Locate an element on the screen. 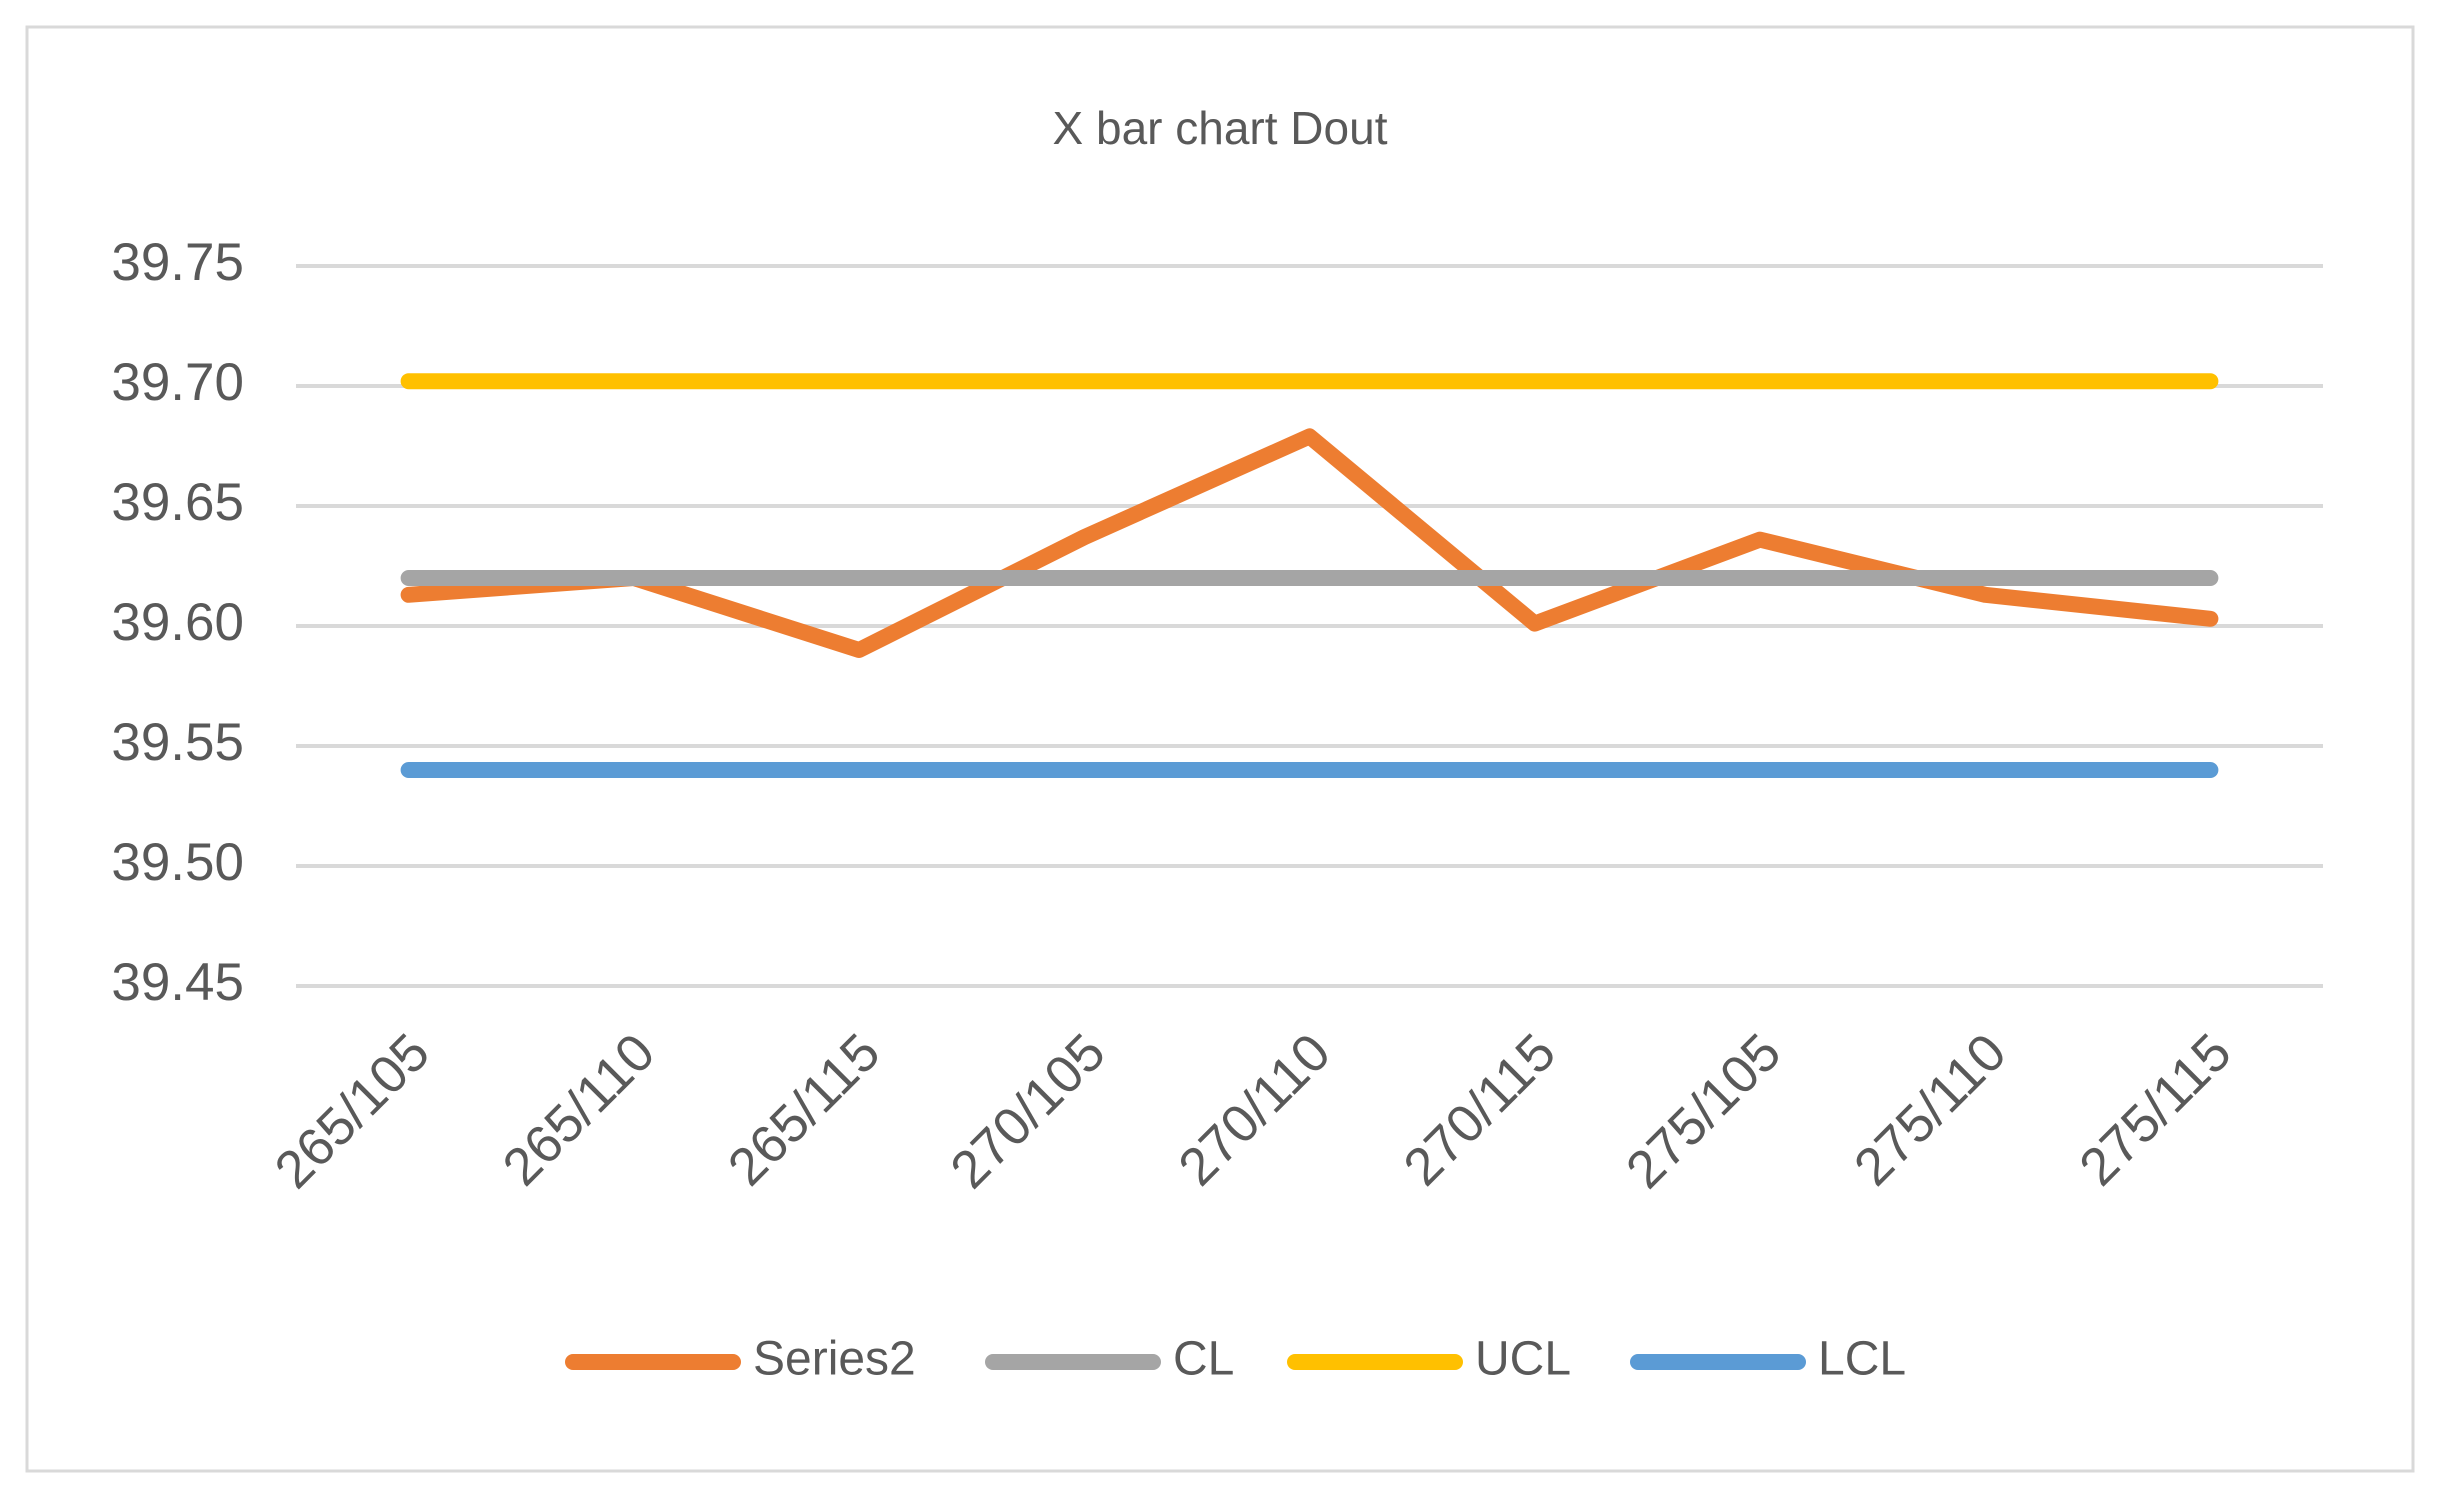  y-tick-label: 39.50 is located at coordinates (177, 862).